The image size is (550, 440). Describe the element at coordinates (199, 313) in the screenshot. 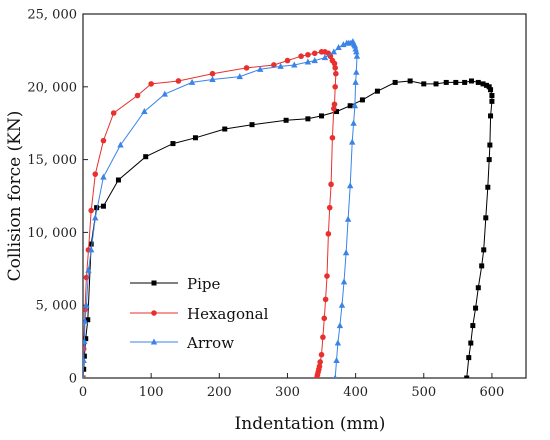

I see `legend: Pipe Hexagonal Arrow` at that location.